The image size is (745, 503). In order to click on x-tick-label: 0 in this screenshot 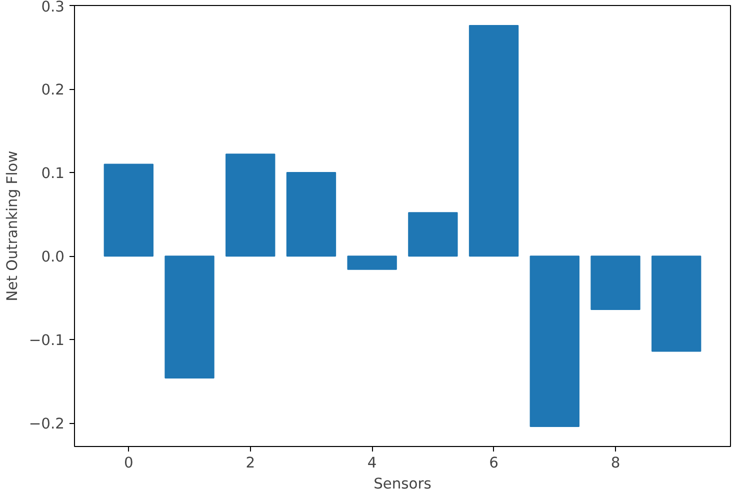, I will do `click(129, 463)`.